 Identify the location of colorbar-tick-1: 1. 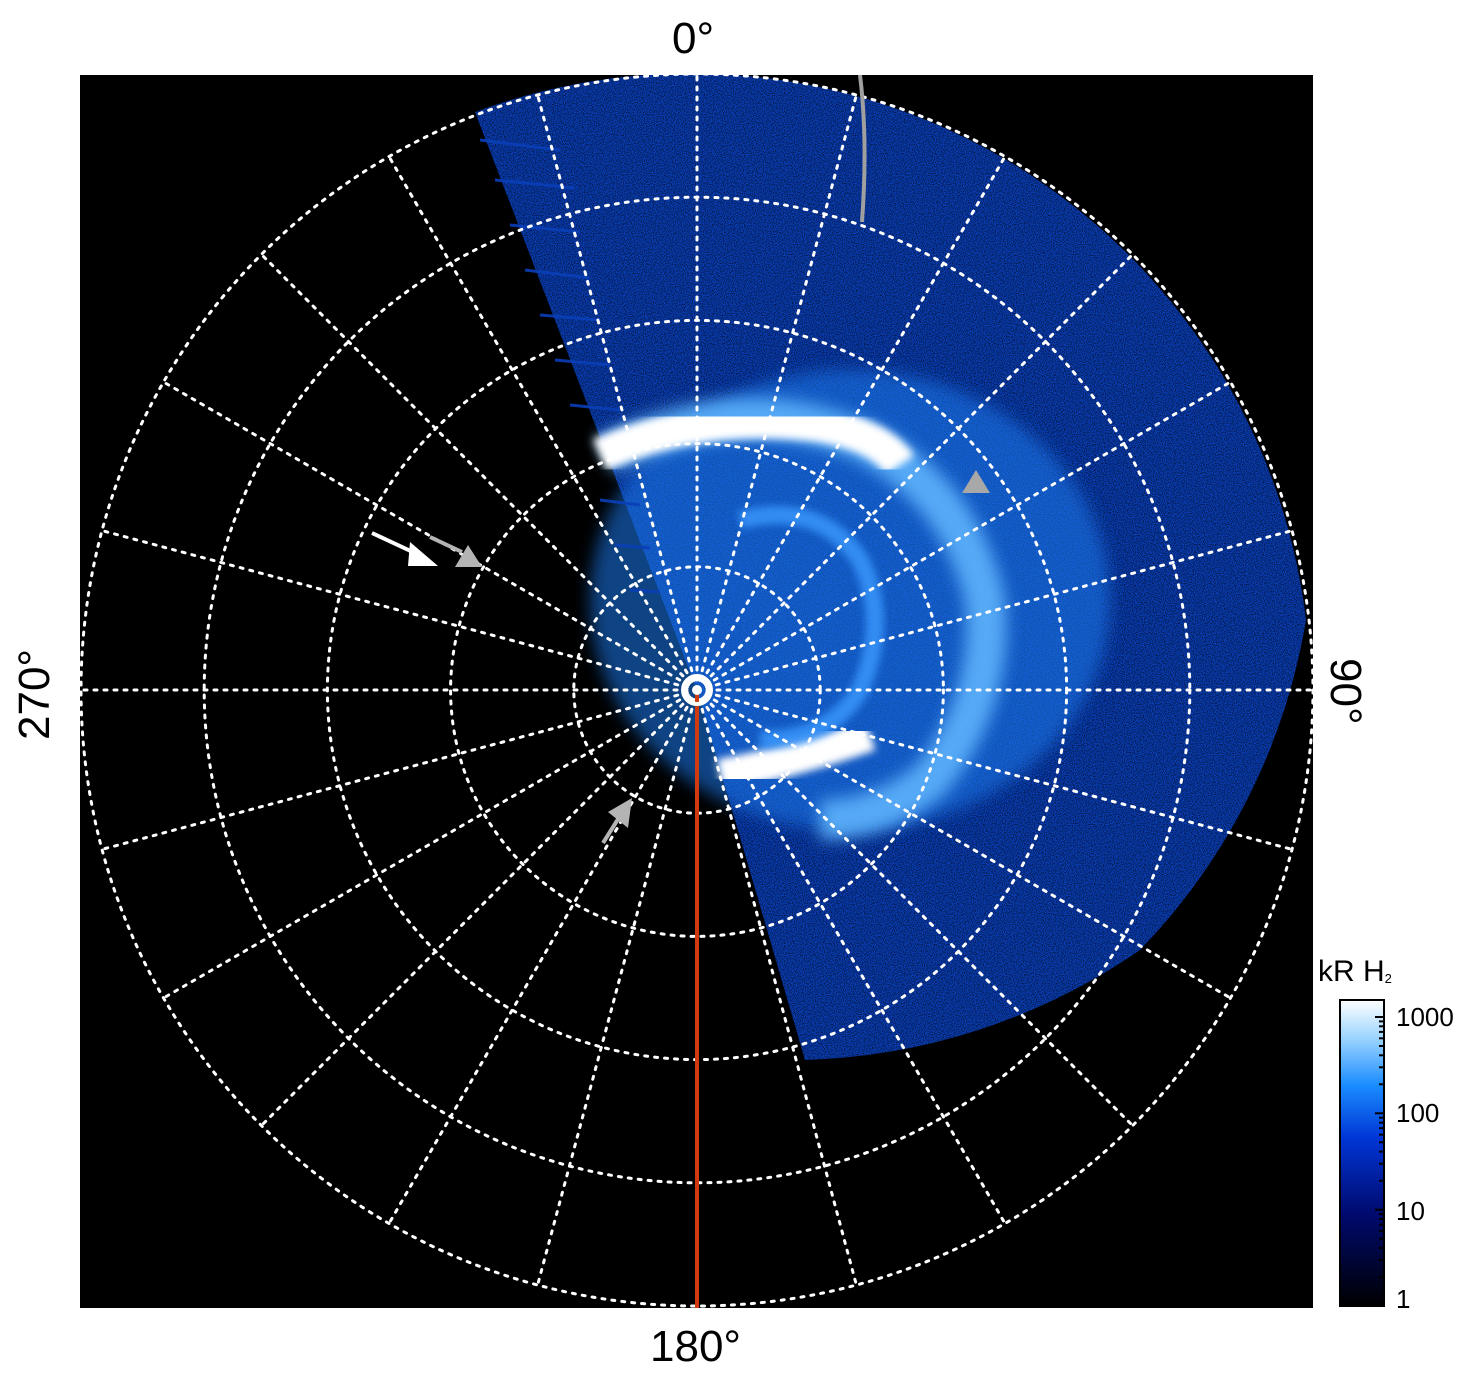
(1403, 1299).